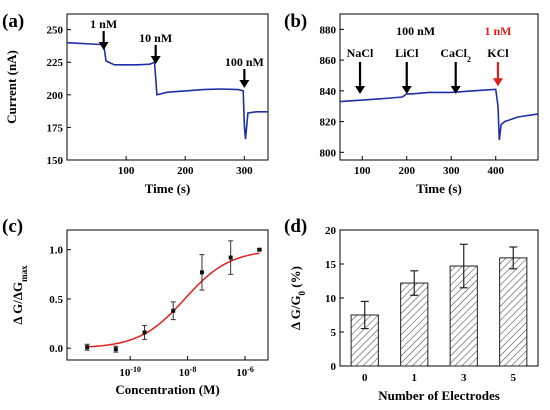 The width and height of the screenshot is (550, 410). What do you see at coordinates (331, 231) in the screenshot?
I see `y-tick-label: 20` at bounding box center [331, 231].